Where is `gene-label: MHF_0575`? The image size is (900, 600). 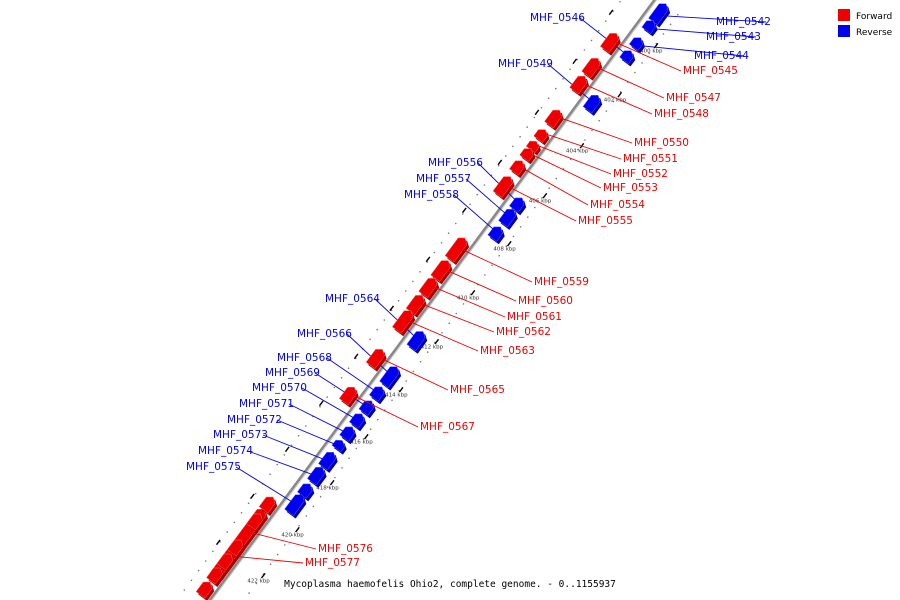
gene-label: MHF_0575 is located at coordinates (213, 467).